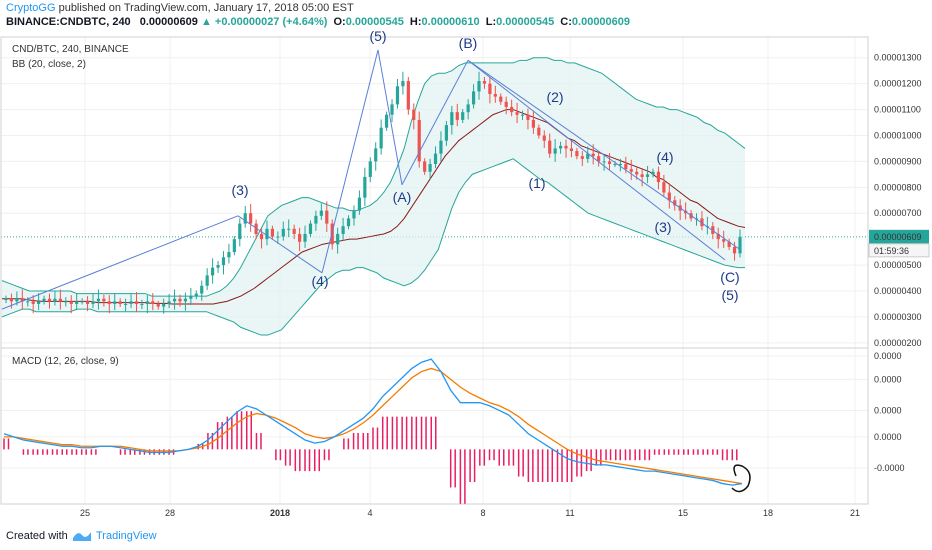 The width and height of the screenshot is (932, 550). Describe the element at coordinates (888, 356) in the screenshot. I see `macd-tick-label: 0.0000` at that location.